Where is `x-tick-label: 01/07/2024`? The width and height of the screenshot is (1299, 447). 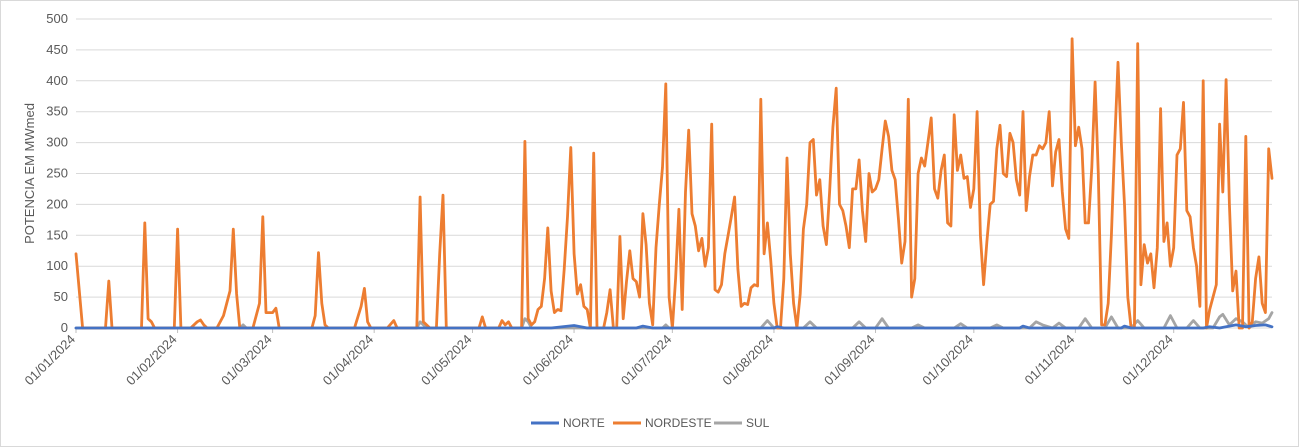 x-tick-label: 01/07/2024 is located at coordinates (646, 360).